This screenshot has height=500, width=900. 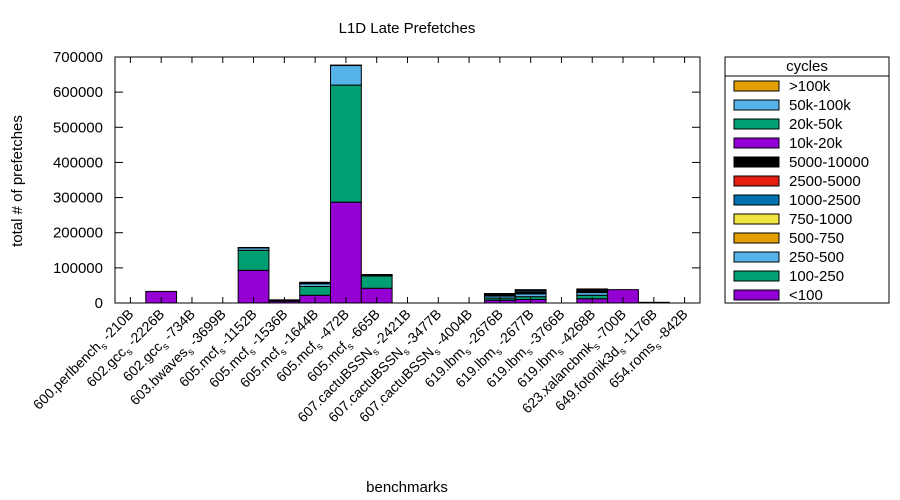 I want to click on y-tick-label: 0, so click(x=99, y=303).